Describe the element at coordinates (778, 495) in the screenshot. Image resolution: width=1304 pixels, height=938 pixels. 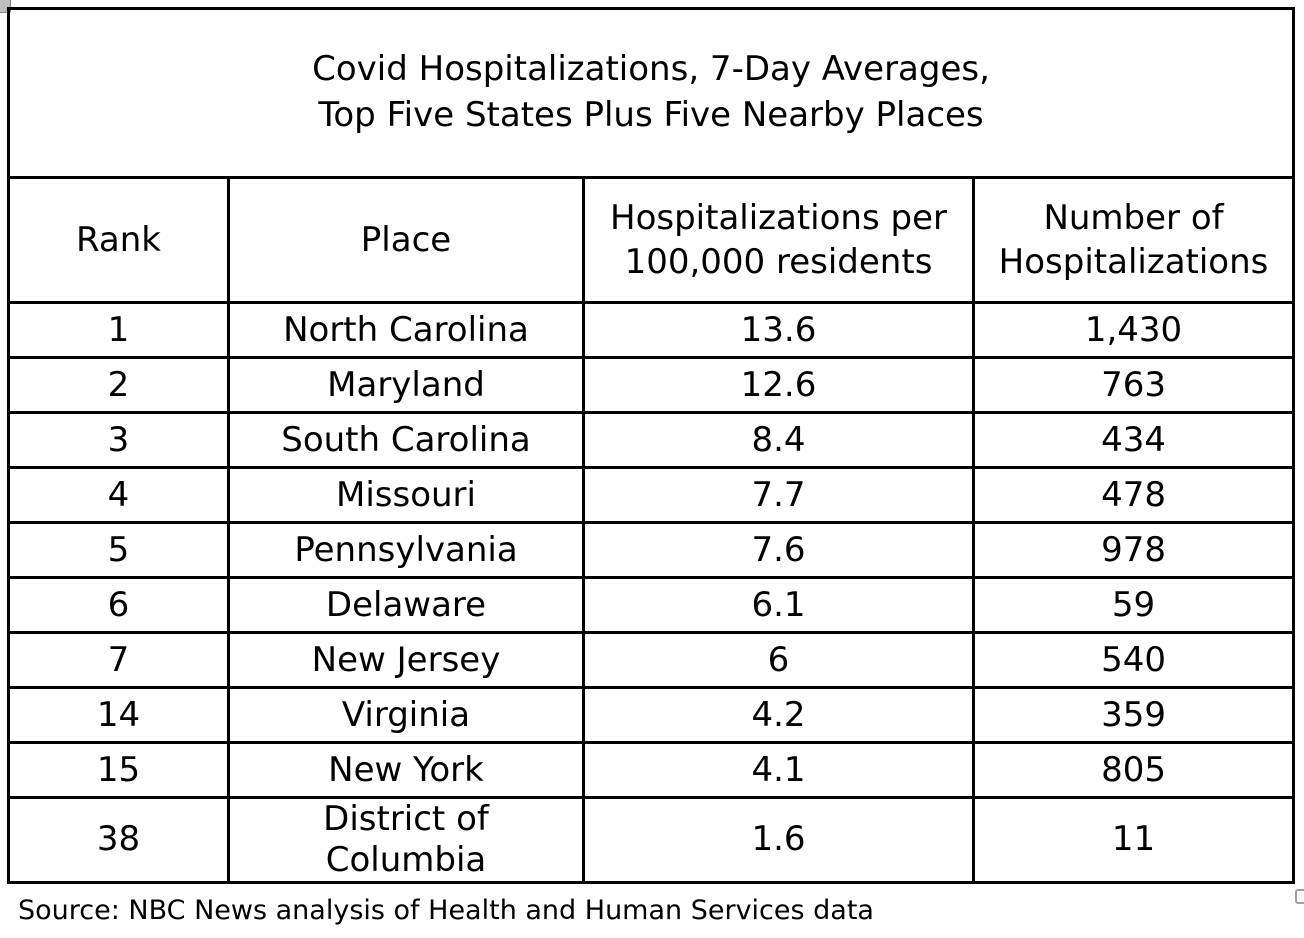
I see `per-100k-cell: 7.7` at that location.